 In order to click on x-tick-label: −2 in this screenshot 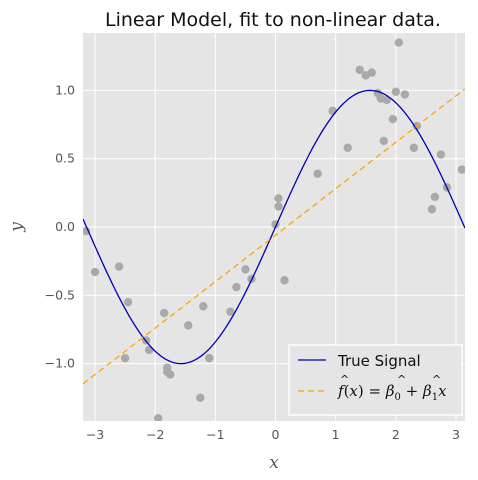, I will do `click(155, 434)`.